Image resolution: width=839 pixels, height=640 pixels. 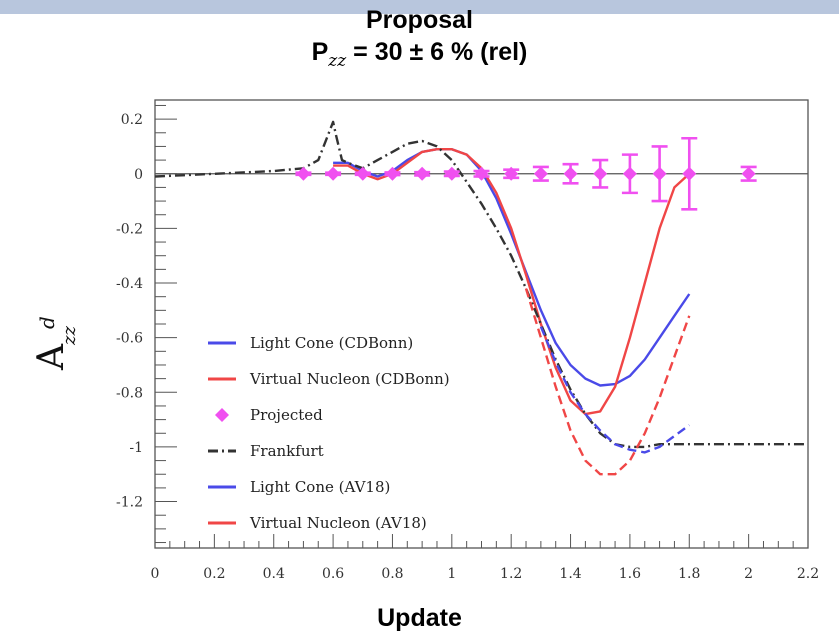 I want to click on x-tick-label: 0.6, so click(x=333, y=574).